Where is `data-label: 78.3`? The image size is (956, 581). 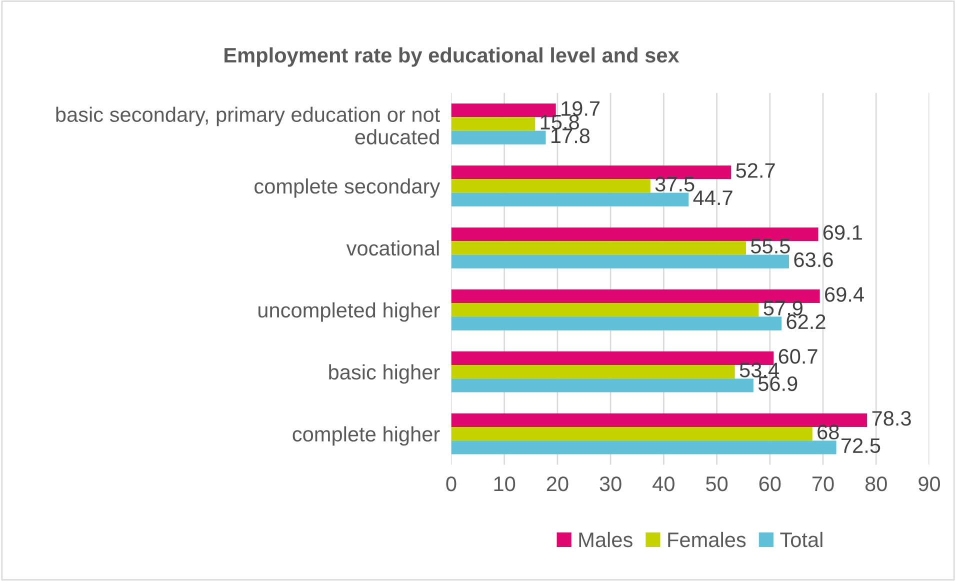 data-label: 78.3 is located at coordinates (891, 418).